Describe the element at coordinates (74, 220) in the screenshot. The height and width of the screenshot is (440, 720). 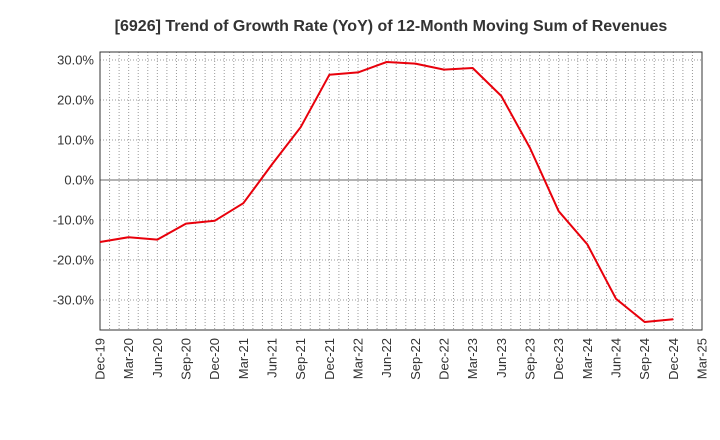
I see `y-tick-label: -10.0%` at that location.